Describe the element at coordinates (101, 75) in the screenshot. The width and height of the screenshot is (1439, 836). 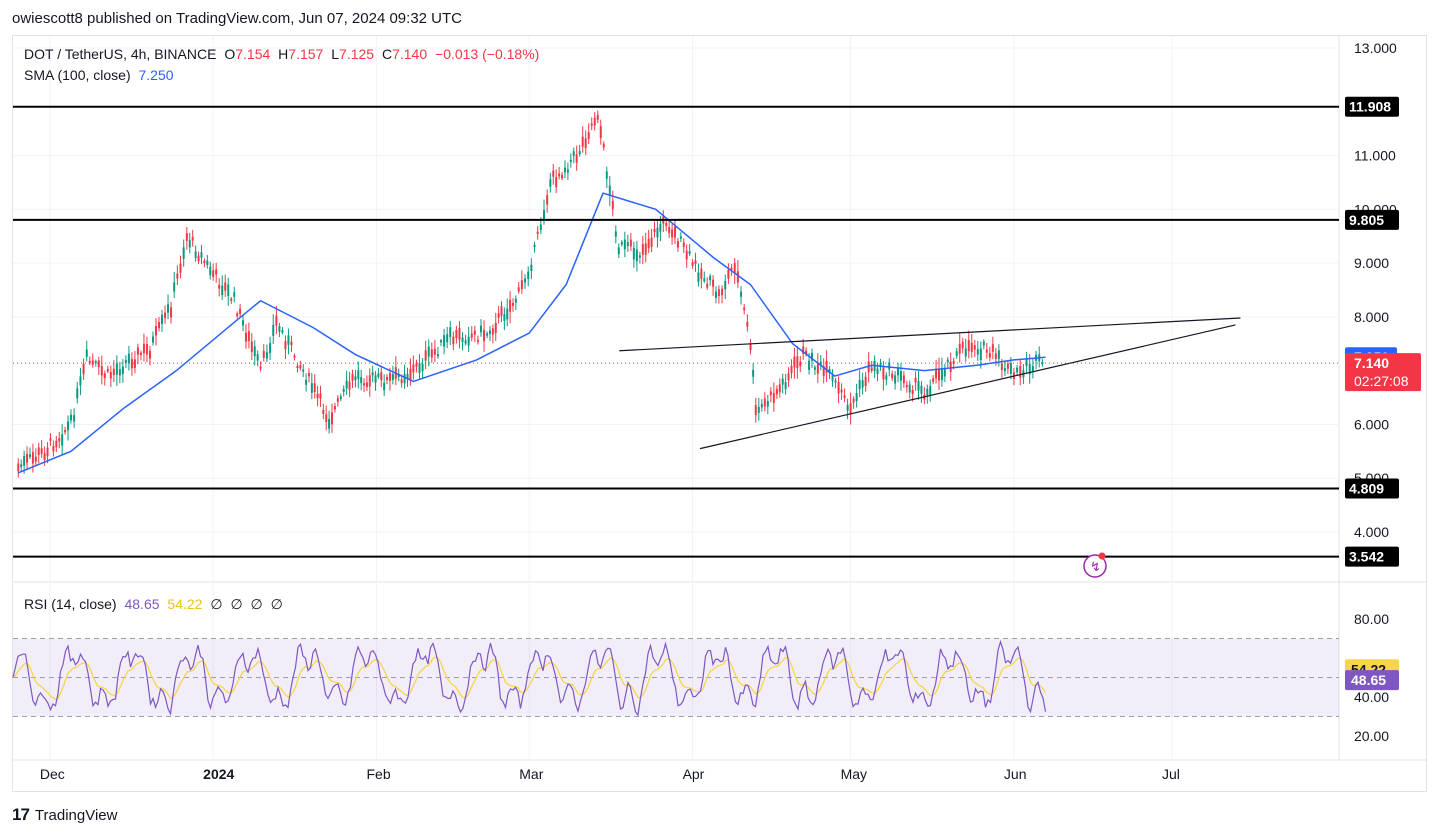
I see `sma-legend: SMA (100, close) 7.250` at that location.